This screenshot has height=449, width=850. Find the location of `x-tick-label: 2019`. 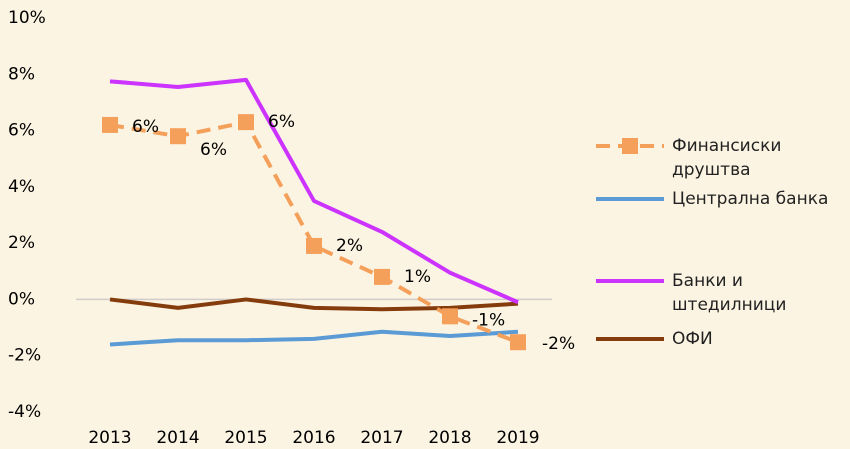

x-tick-label: 2019 is located at coordinates (517, 438).